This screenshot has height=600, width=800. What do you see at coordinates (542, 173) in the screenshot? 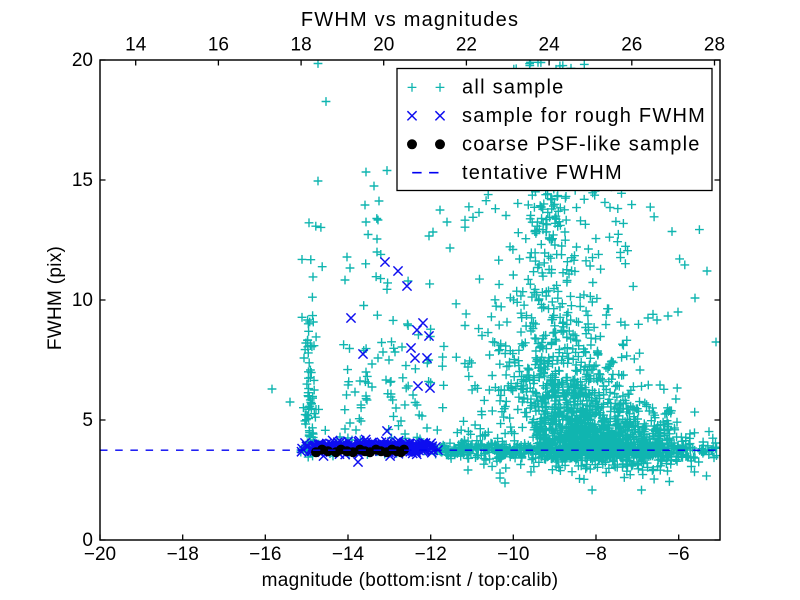
I see `svg-text: tentative FWHM` at bounding box center [542, 173].